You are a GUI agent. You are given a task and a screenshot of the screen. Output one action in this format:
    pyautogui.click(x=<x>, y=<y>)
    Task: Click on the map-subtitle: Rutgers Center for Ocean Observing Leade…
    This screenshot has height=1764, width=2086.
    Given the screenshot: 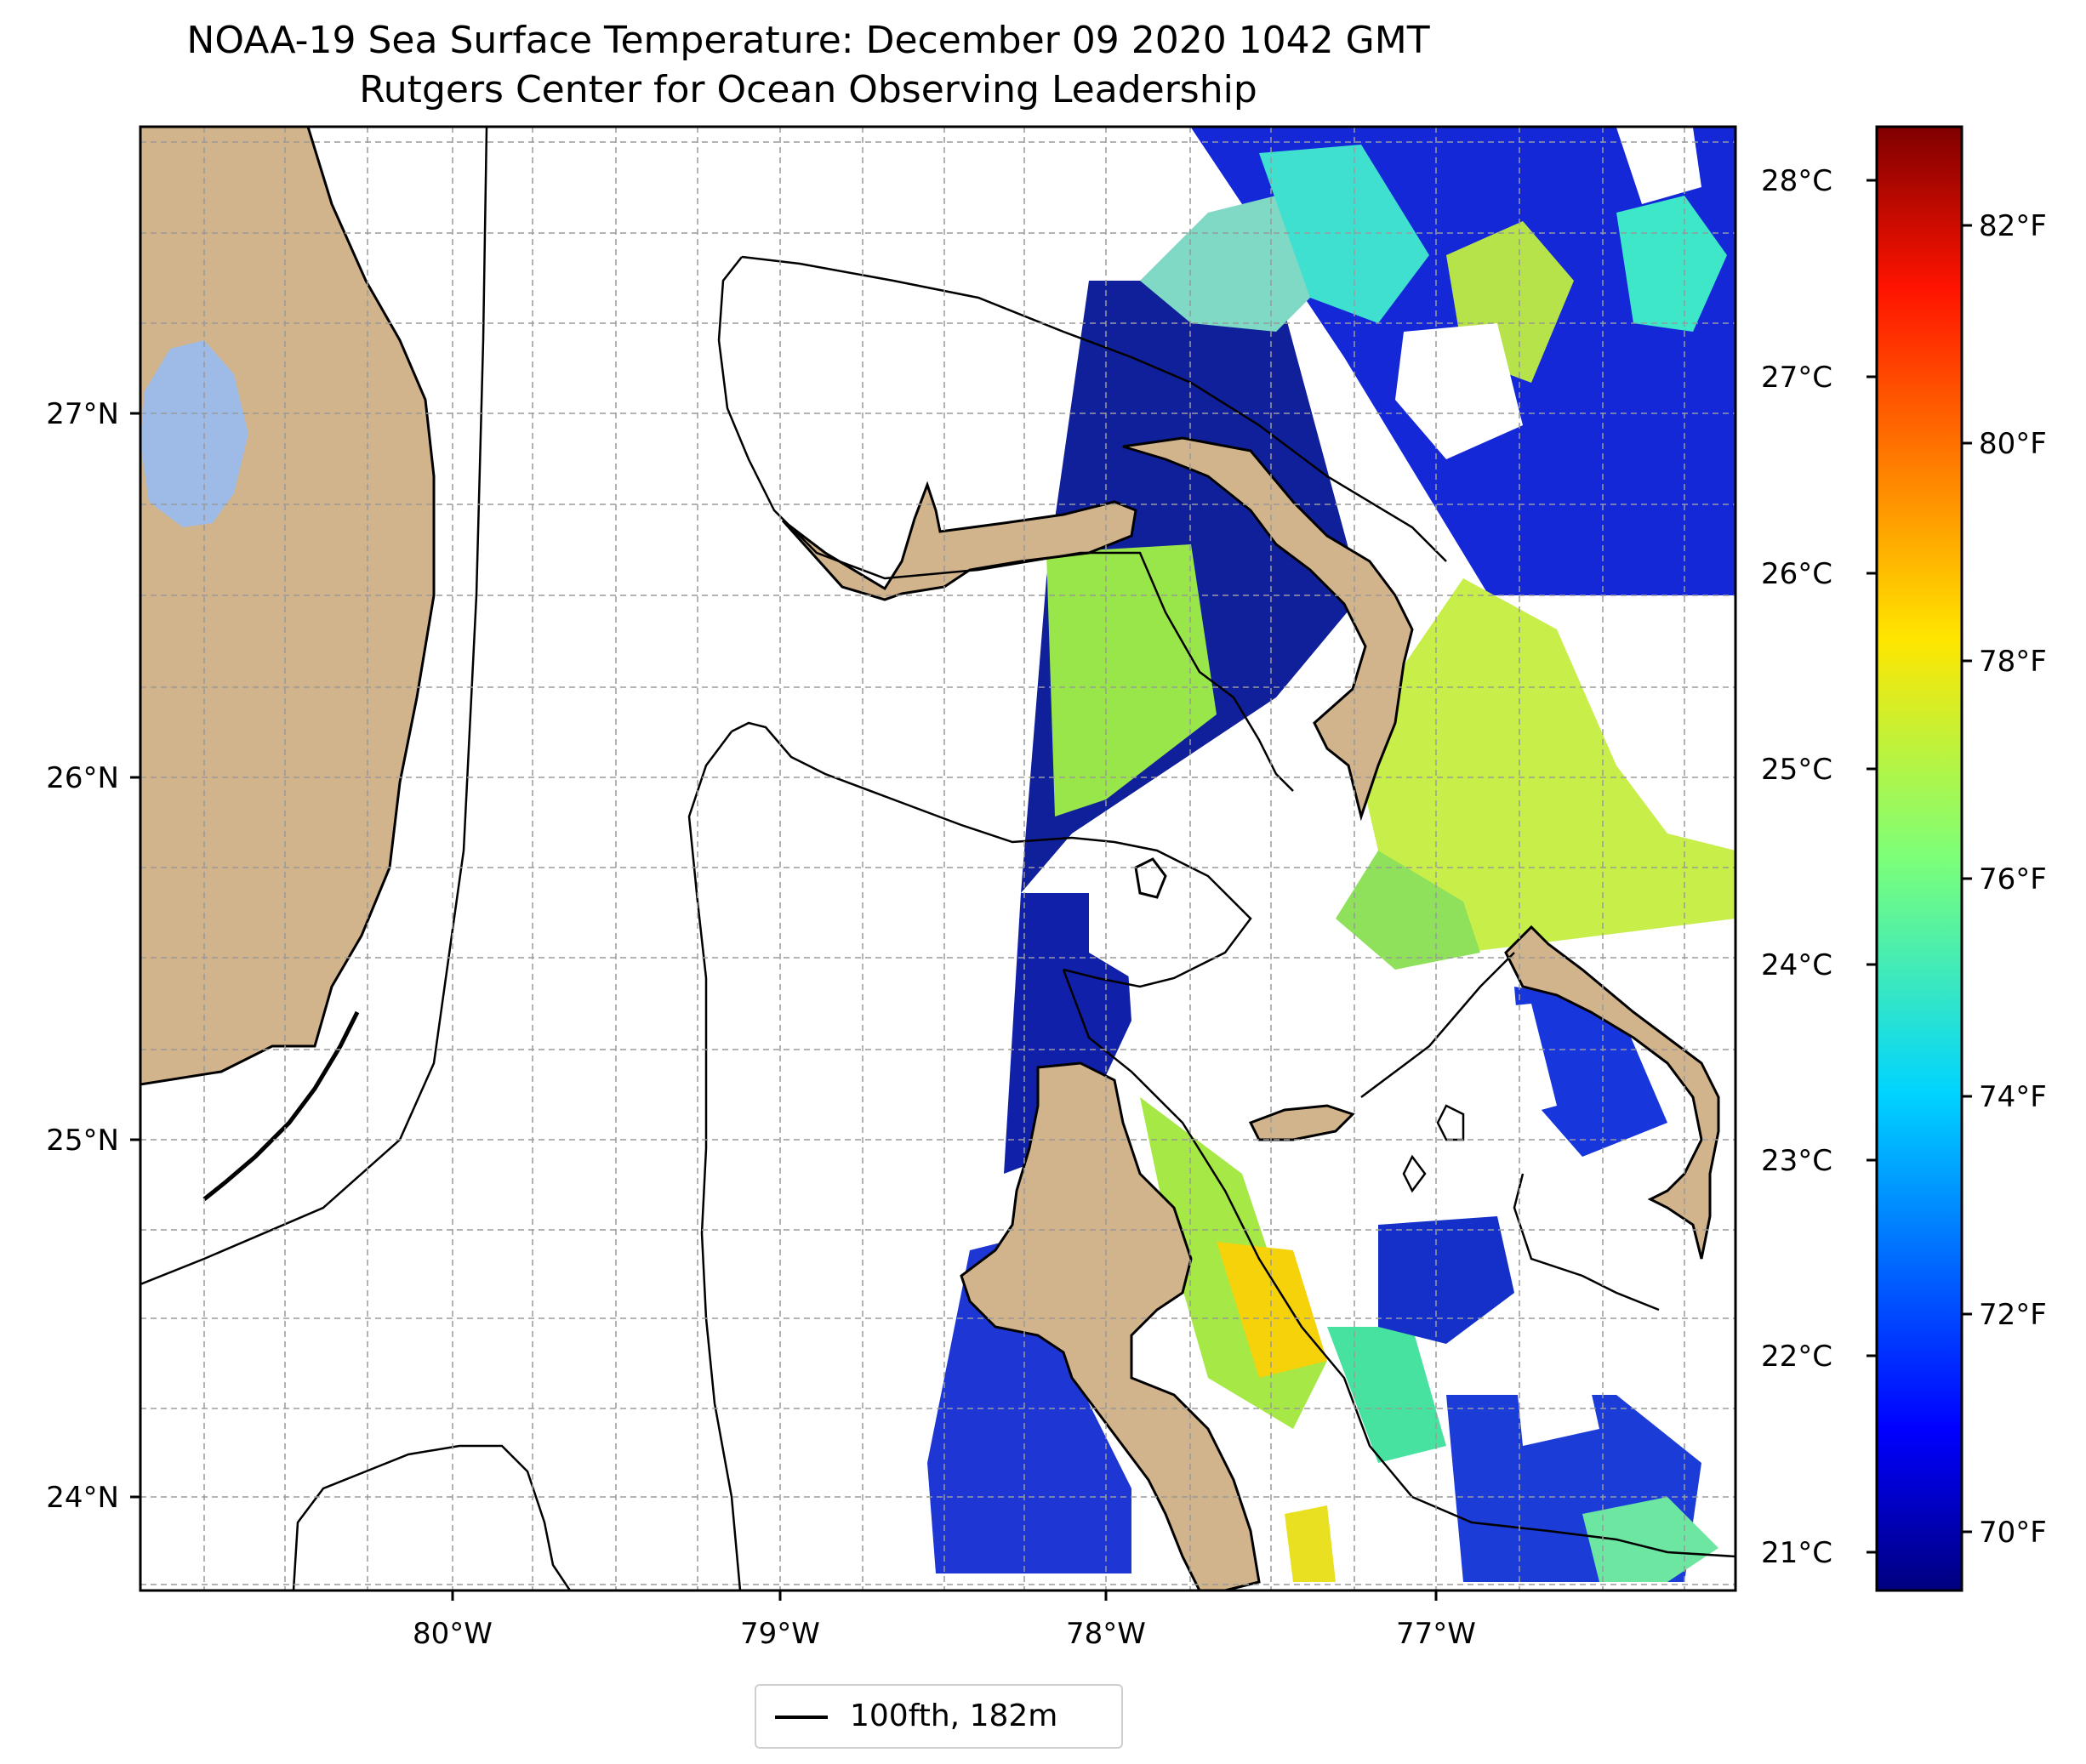 What is the action you would take?
    pyautogui.click(x=808, y=89)
    